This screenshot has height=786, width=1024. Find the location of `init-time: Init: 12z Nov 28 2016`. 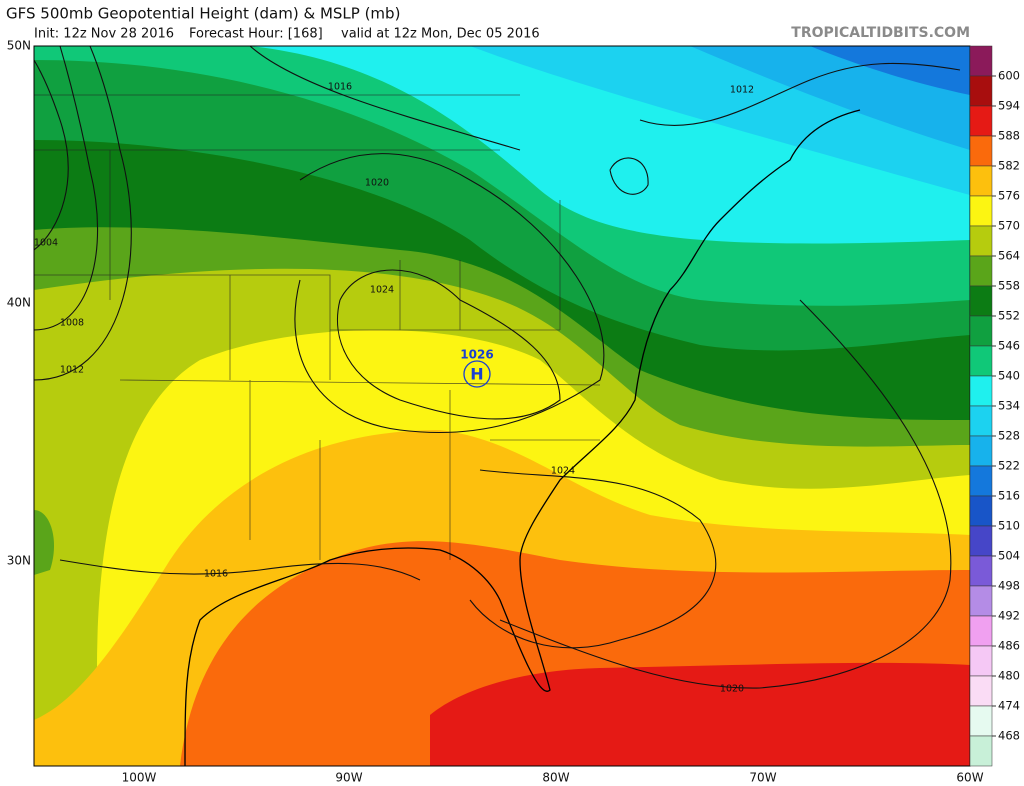

init-time: Init: 12z Nov 28 2016 is located at coordinates (104, 34).